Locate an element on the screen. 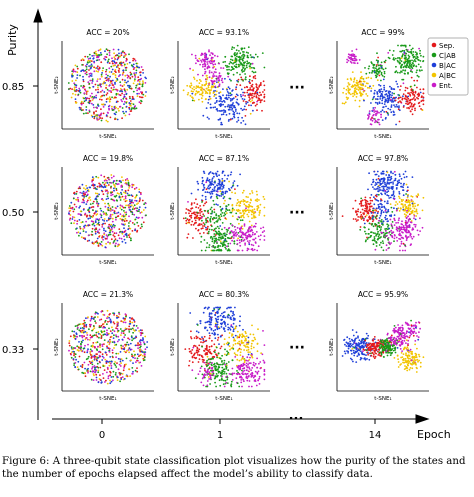 The width and height of the screenshot is (474, 497). purity-tick-033: 0.33 is located at coordinates (13, 350).